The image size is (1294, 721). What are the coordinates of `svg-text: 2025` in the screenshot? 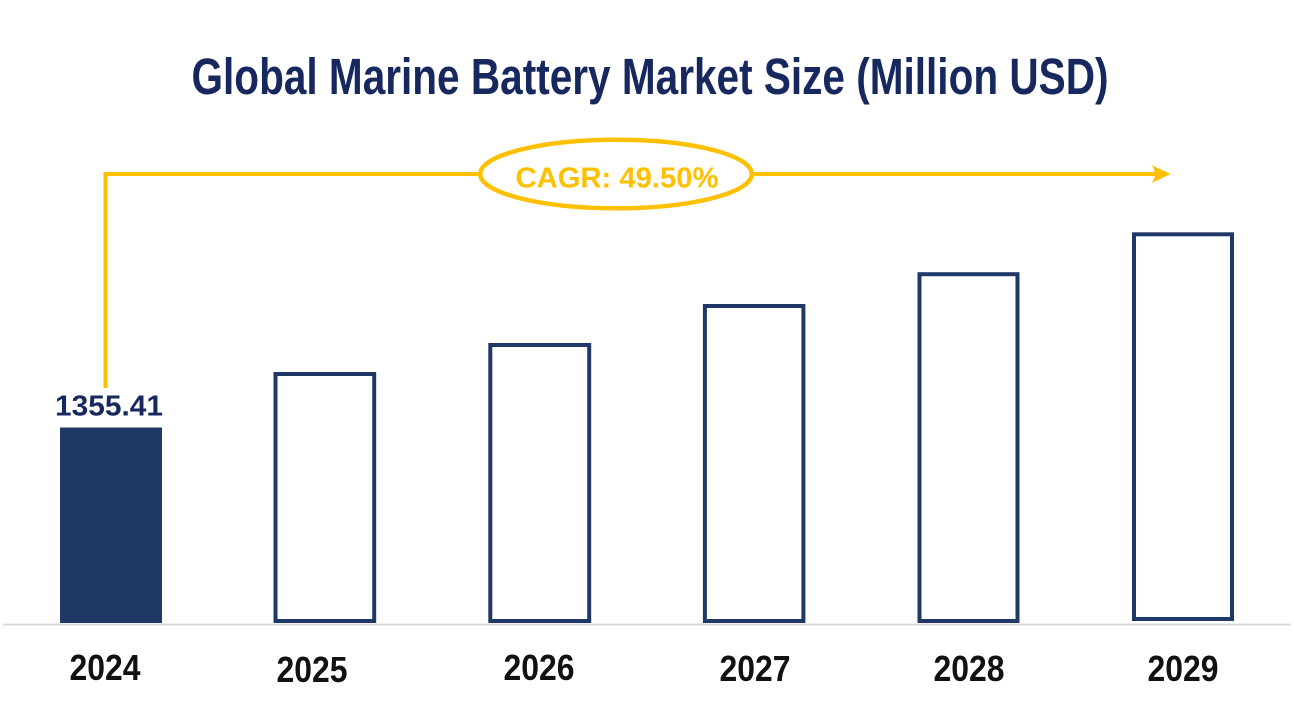 It's located at (312, 669).